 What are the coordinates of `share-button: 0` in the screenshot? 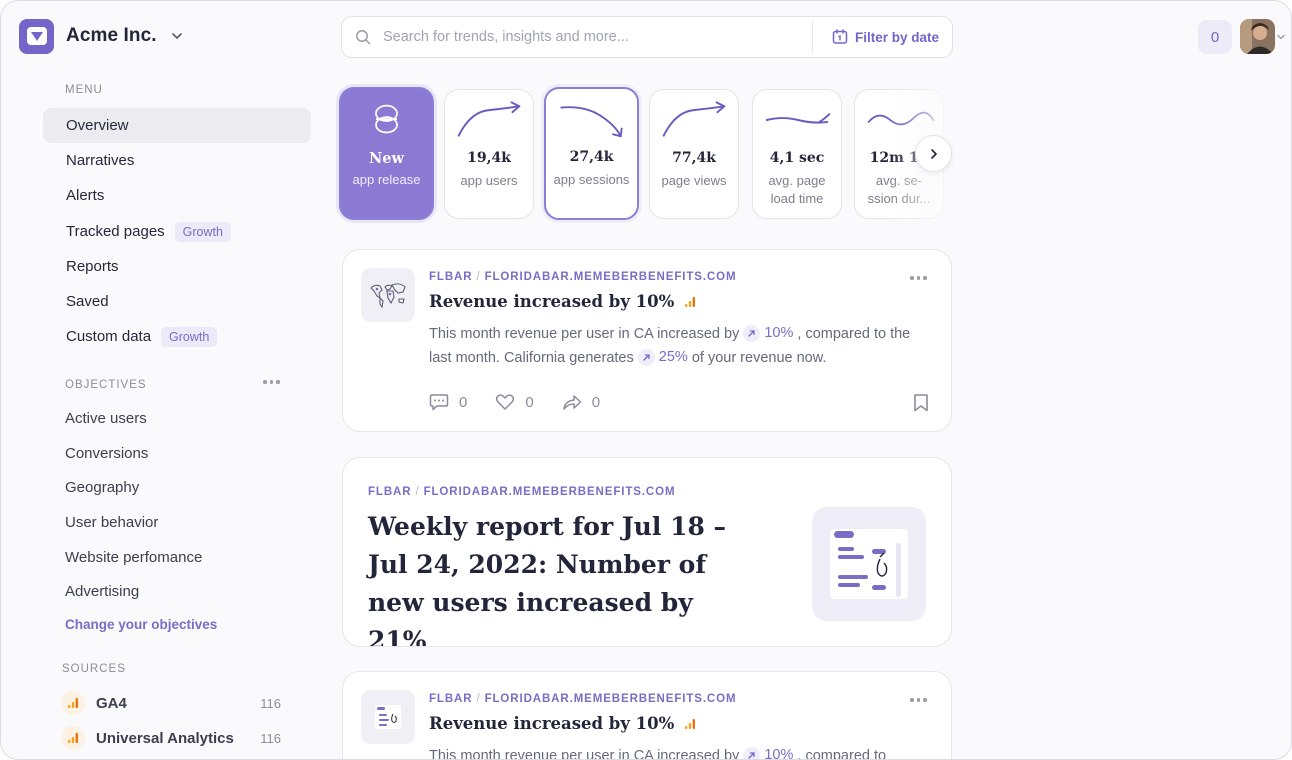 It's located at (581, 402).